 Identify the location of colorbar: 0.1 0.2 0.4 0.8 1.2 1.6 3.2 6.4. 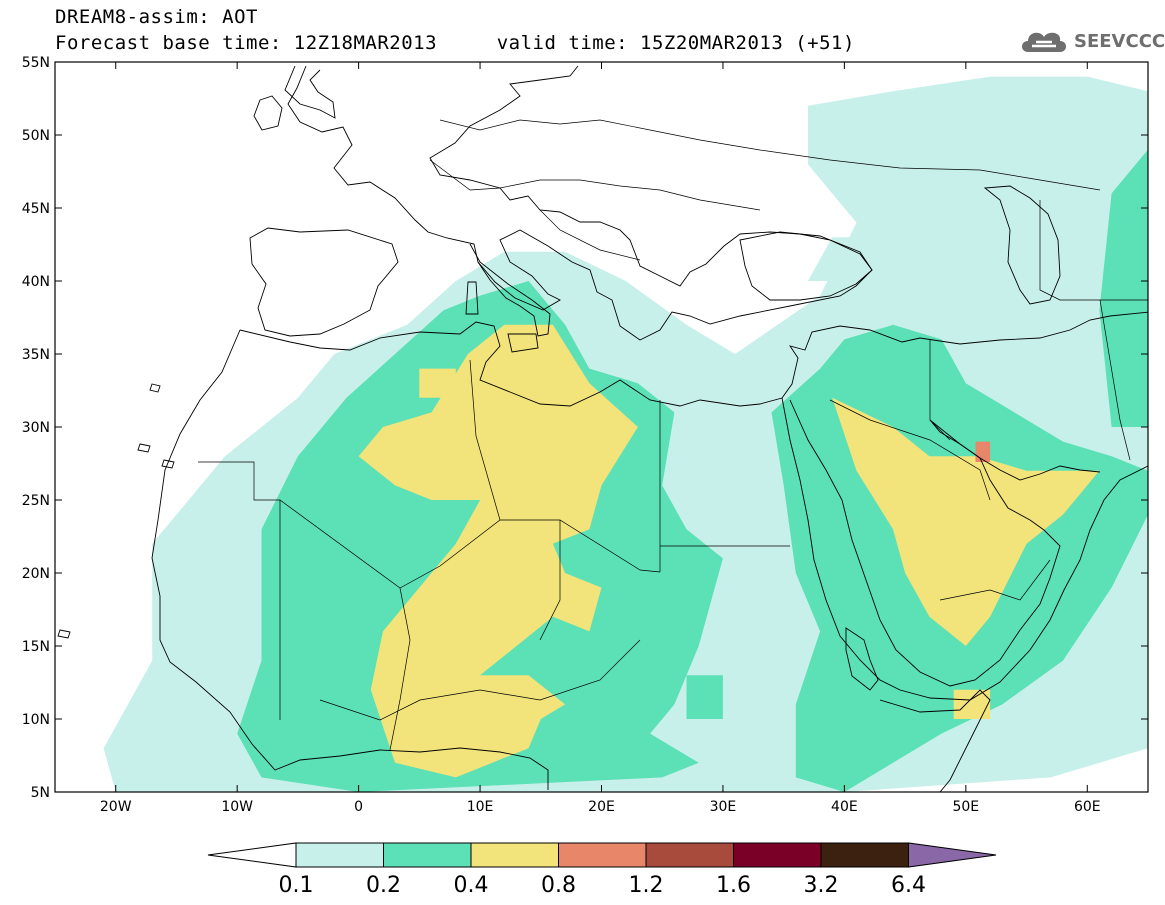
(602, 870).